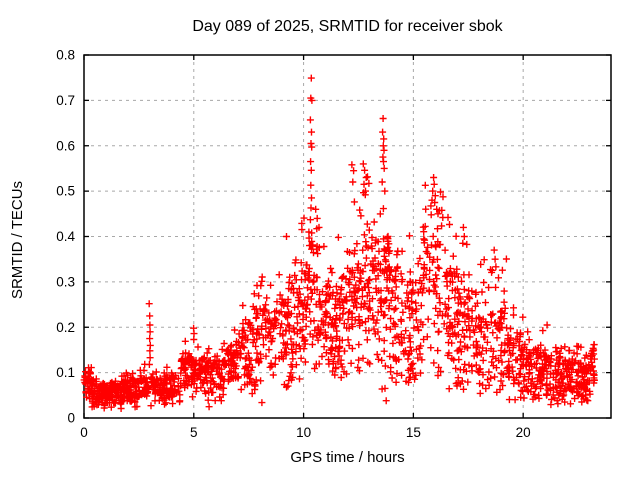  I want to click on x-axis-label: GPS time / hours, so click(347, 457).